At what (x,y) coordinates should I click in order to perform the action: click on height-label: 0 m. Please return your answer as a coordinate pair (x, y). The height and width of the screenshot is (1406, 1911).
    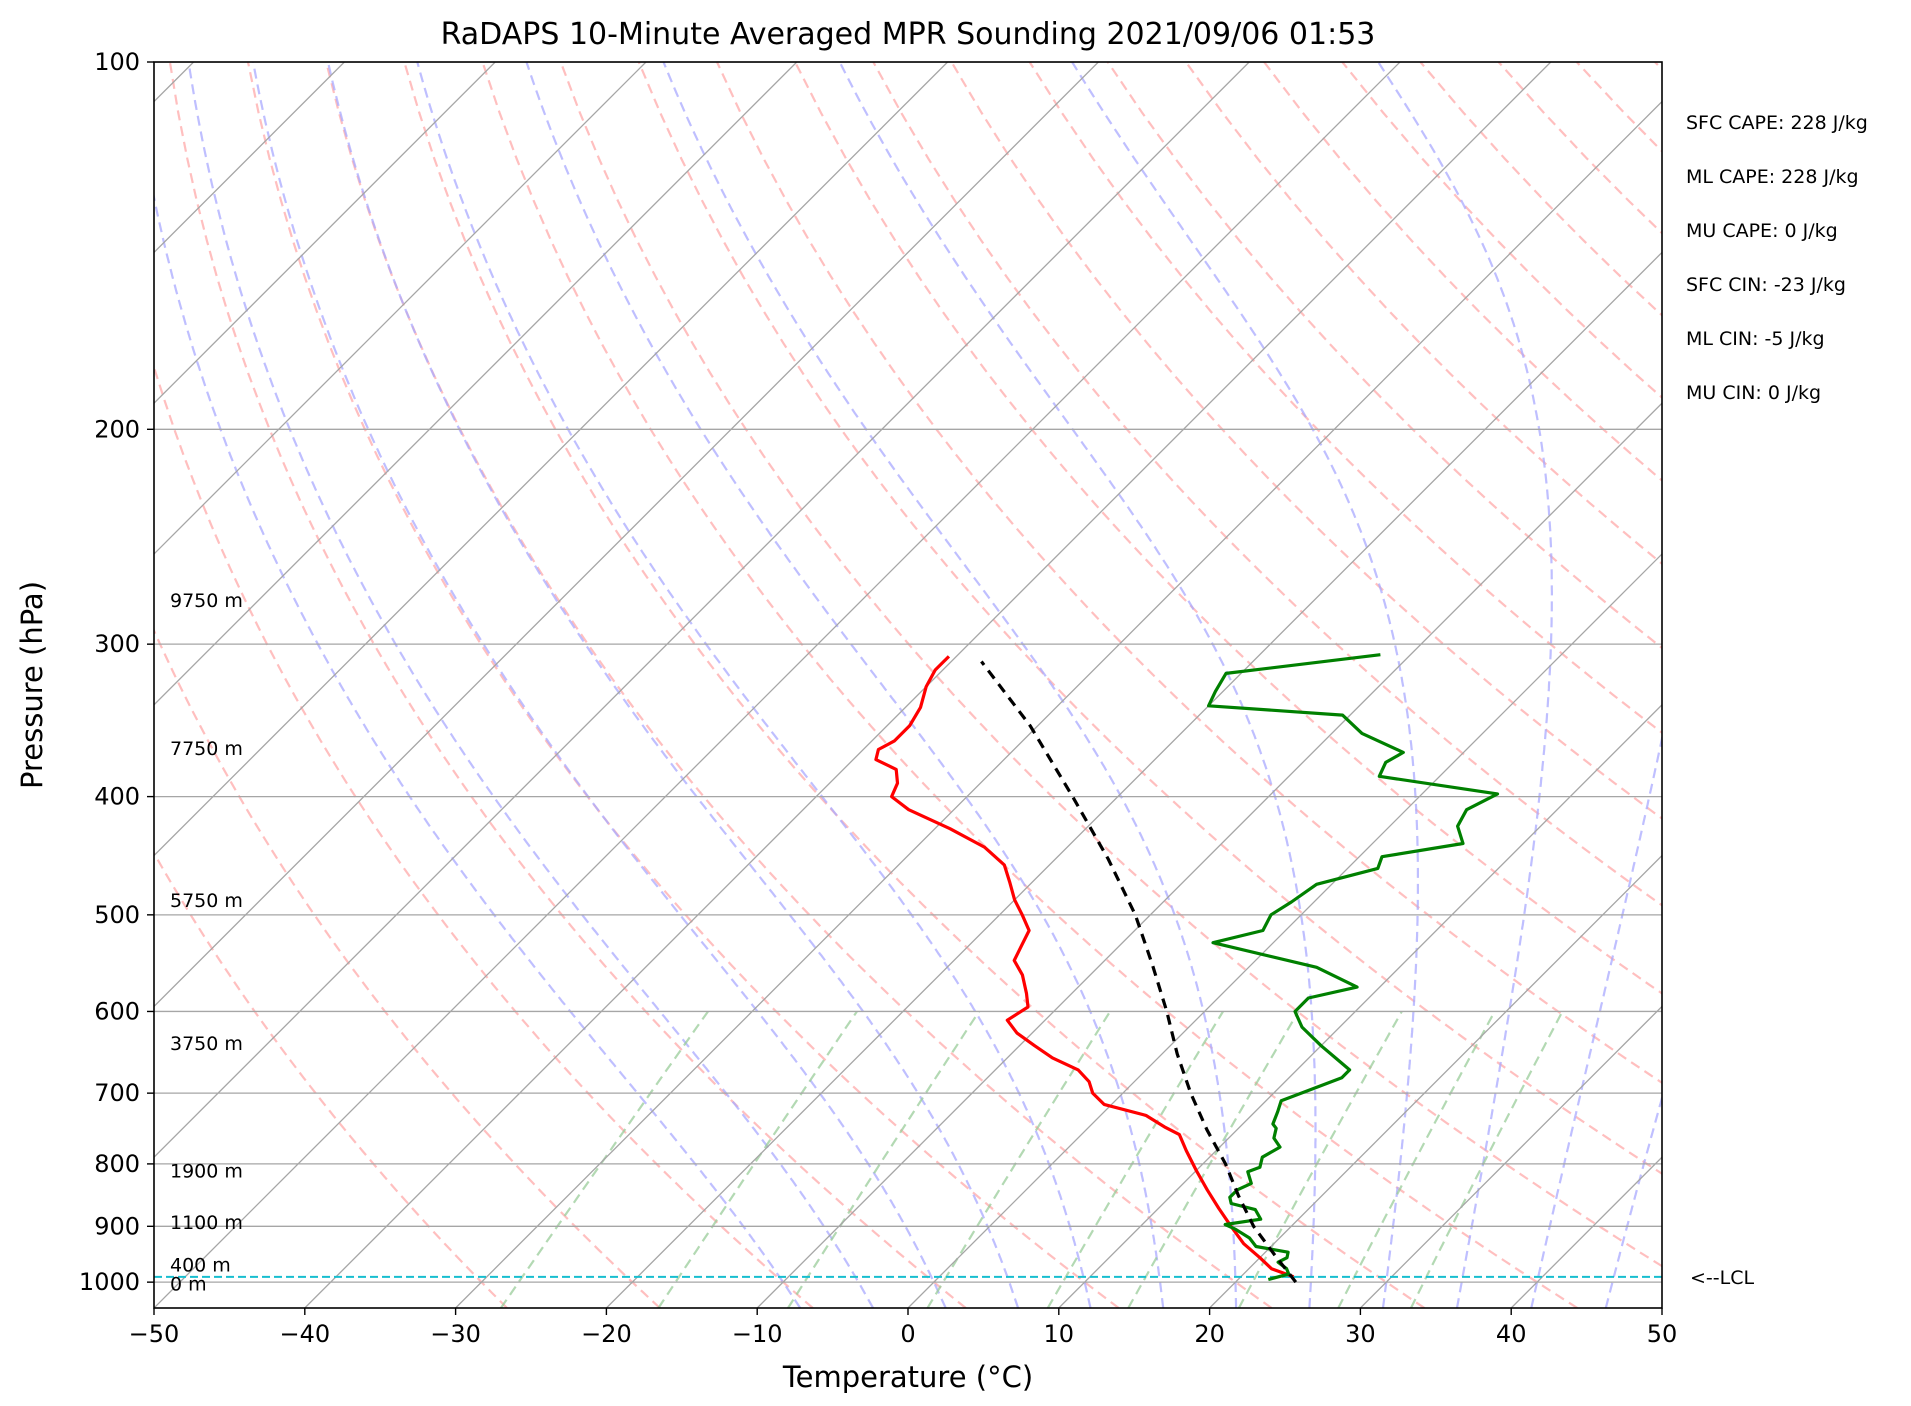
    Looking at the image, I should click on (188, 1285).